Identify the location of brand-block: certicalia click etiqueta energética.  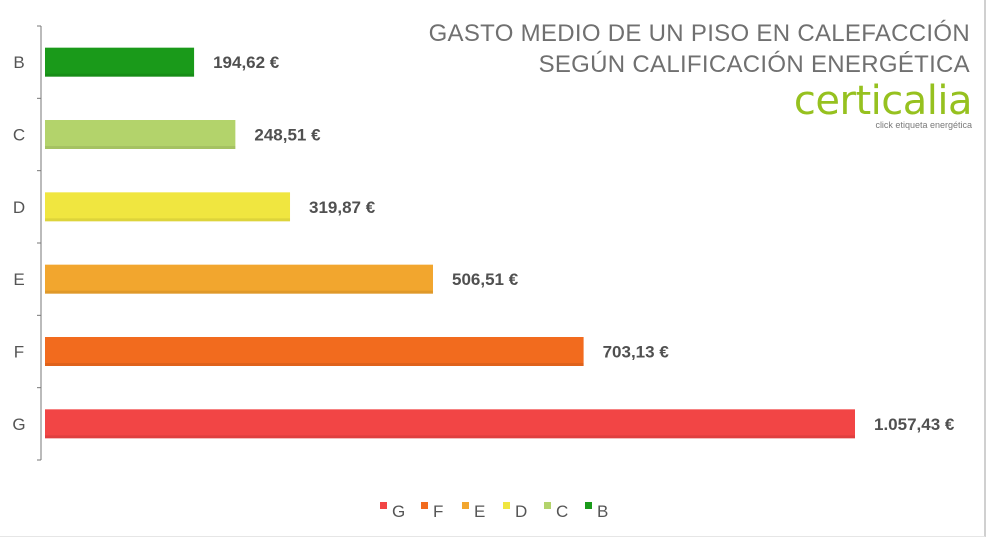
(883, 104).